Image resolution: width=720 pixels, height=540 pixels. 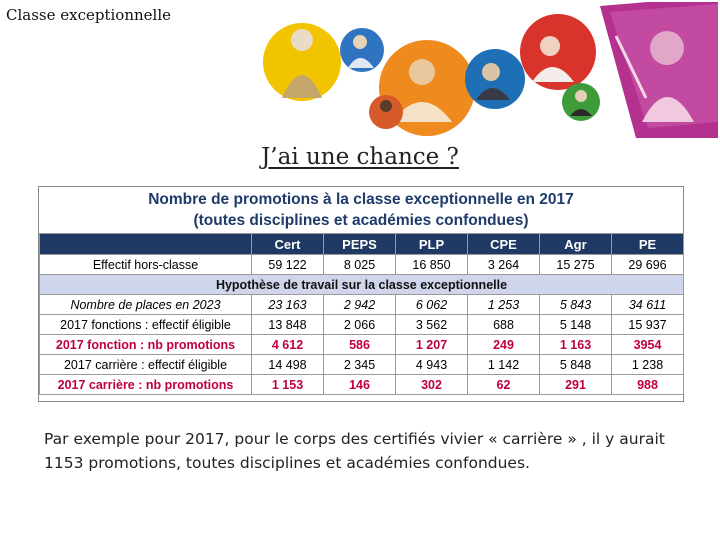 What do you see at coordinates (503, 364) in the screenshot?
I see `table-cell: 1 142` at bounding box center [503, 364].